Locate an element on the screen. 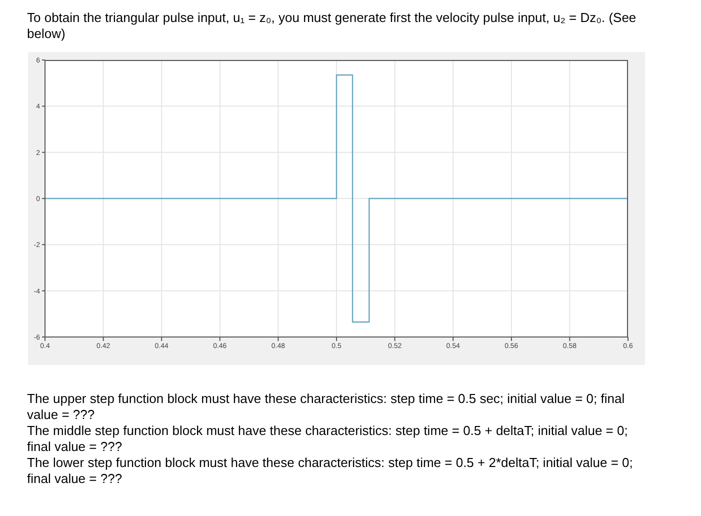 The height and width of the screenshot is (516, 701). text: The middle step function block must have these characteristics: step time = 0.5 + deltaT; initial value = 0; final value = ??? is located at coordinates (328, 439).